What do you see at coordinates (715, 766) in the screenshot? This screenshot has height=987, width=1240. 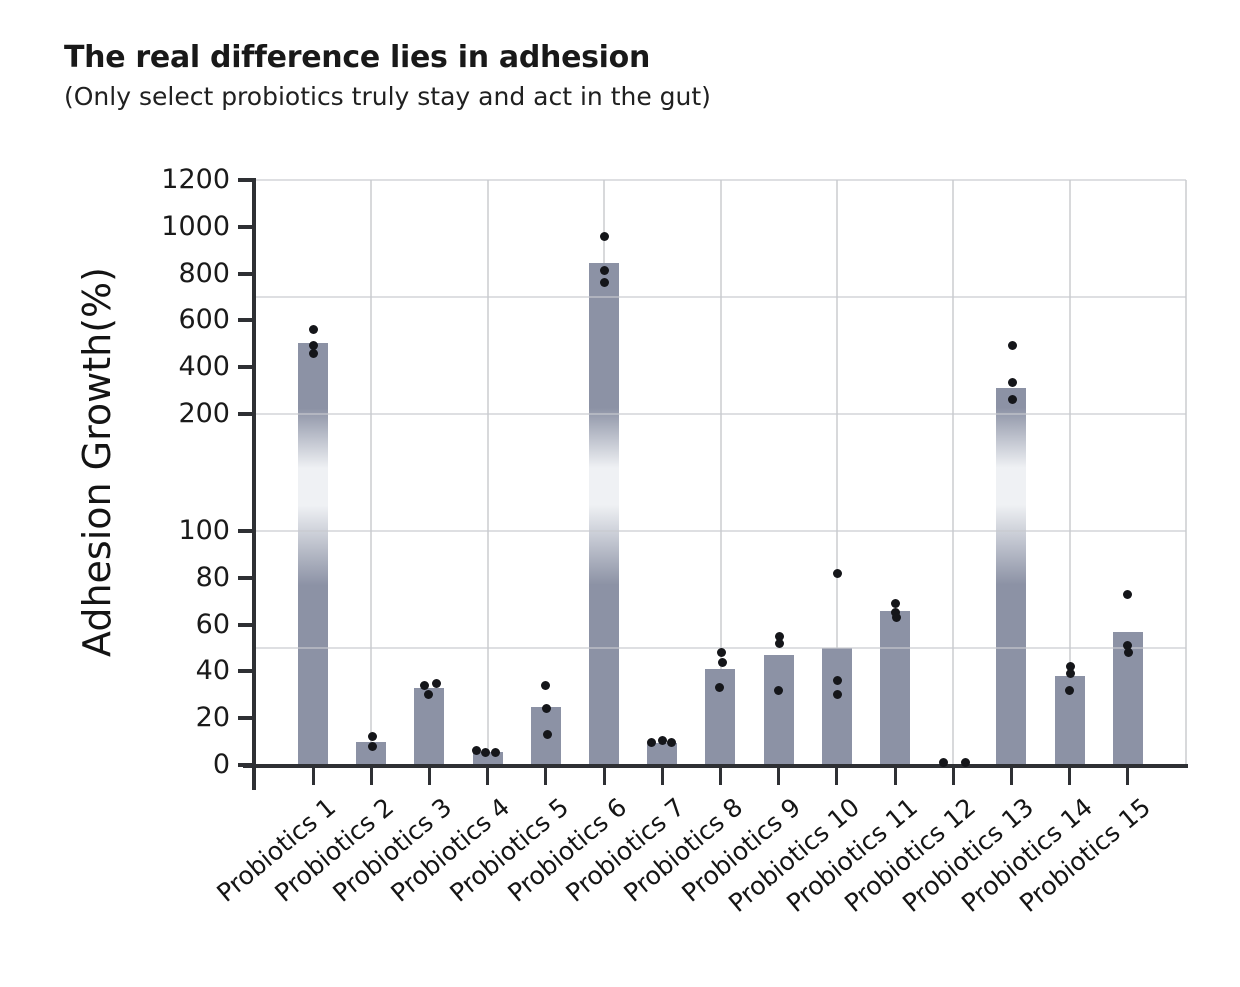 I see `x-axis-line` at bounding box center [715, 766].